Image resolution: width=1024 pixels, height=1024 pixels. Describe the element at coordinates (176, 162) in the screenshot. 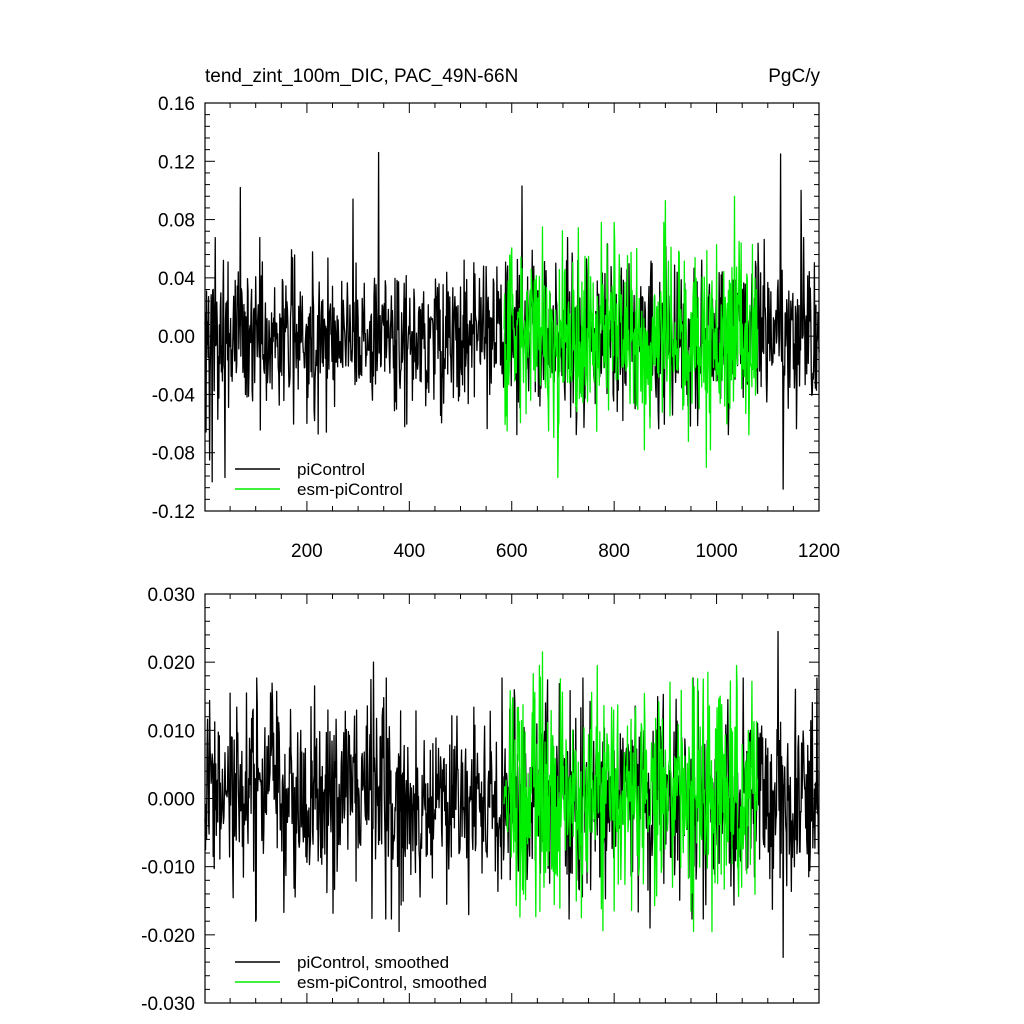

I see `y-tick-label: 0.12` at that location.